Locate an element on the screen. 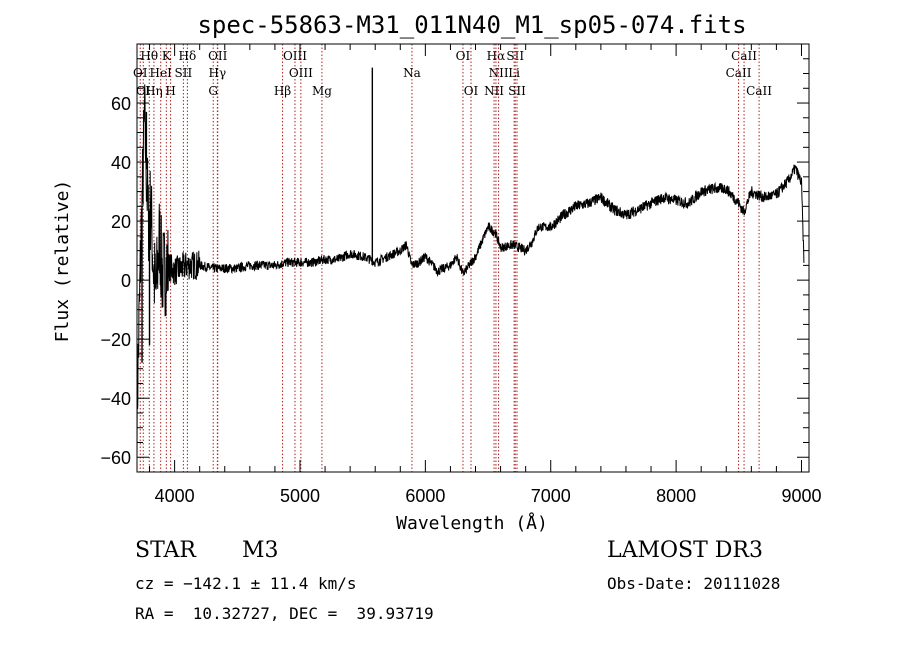 This screenshot has height=649, width=900. x-tick-label-0: 4000 is located at coordinates (175, 496).